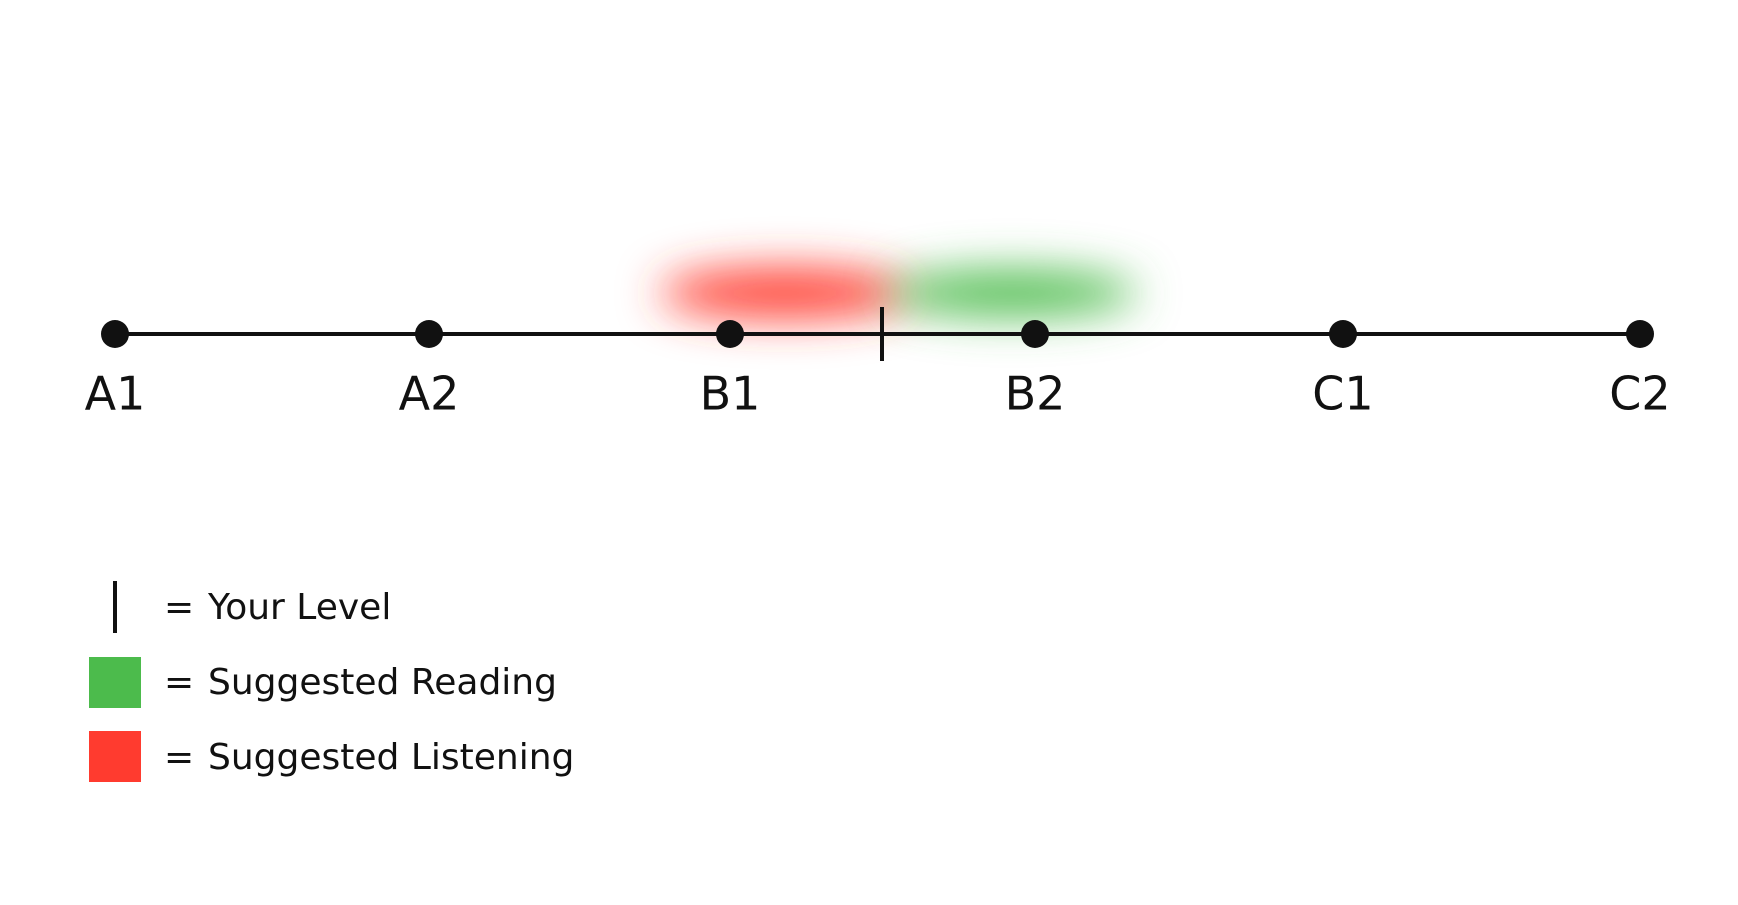  What do you see at coordinates (730, 394) in the screenshot?
I see `level-label: B1` at bounding box center [730, 394].